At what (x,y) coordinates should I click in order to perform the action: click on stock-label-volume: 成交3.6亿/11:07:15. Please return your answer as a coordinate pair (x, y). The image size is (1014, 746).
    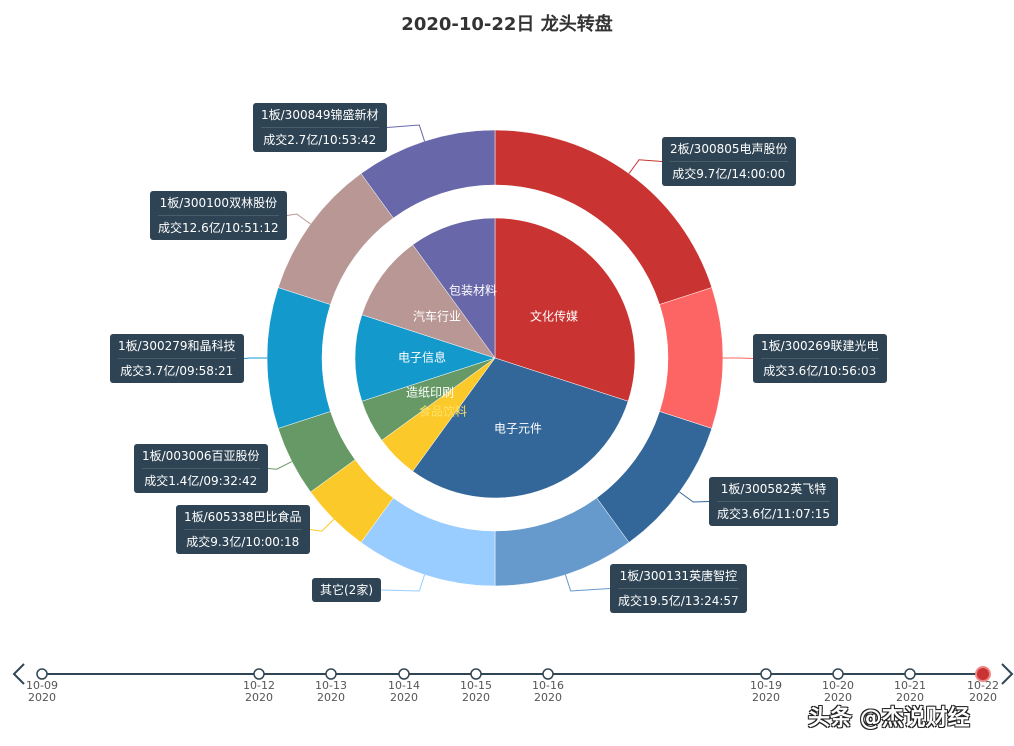
    Looking at the image, I should click on (774, 514).